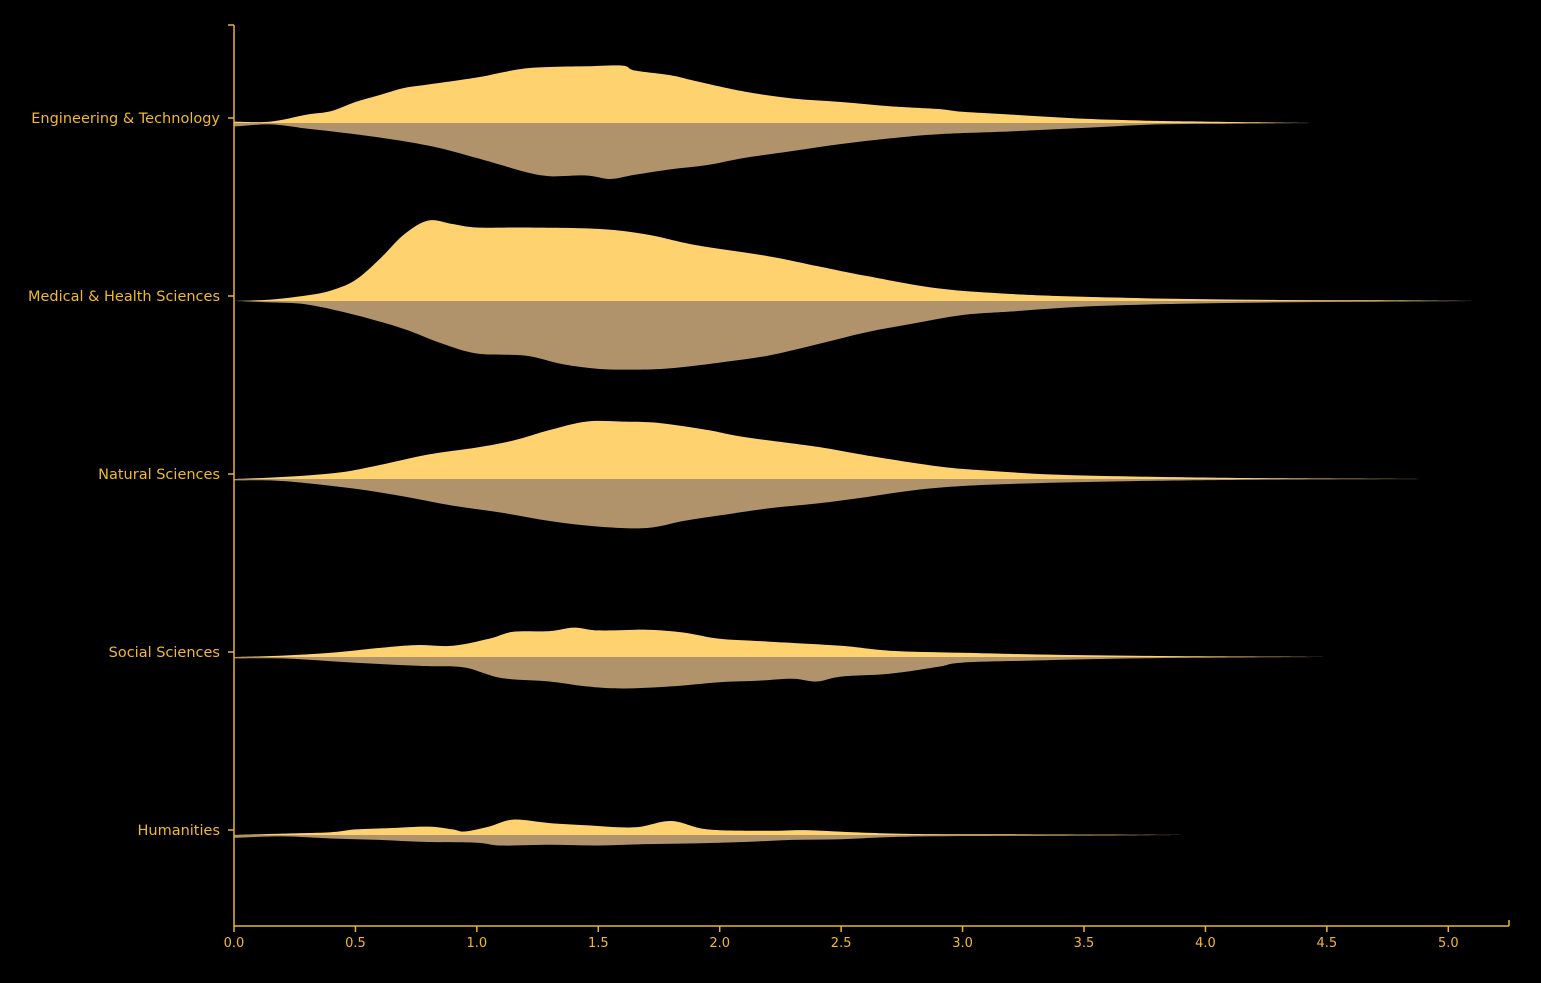 This screenshot has height=983, width=1541. What do you see at coordinates (841, 943) in the screenshot?
I see `x-tick-label: 2.5` at bounding box center [841, 943].